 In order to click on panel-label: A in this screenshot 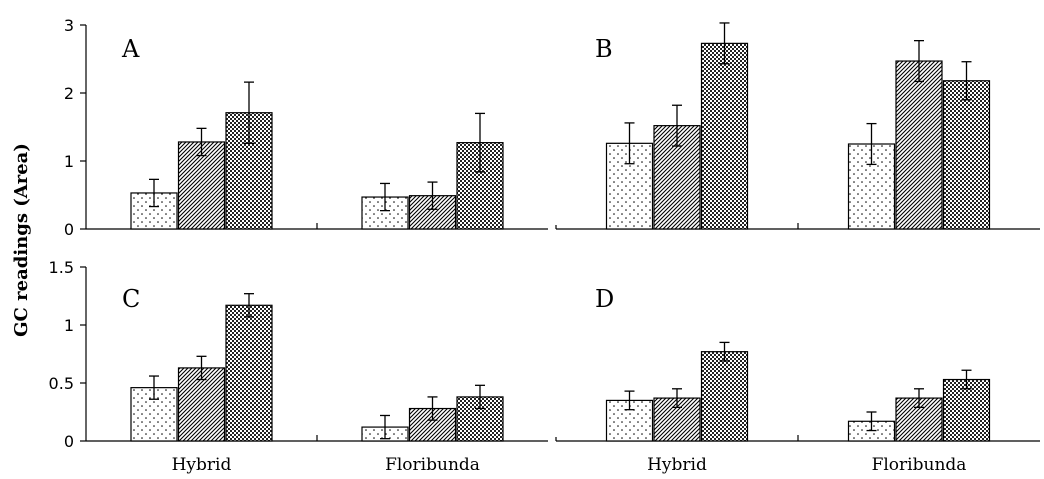, I will do `click(130, 49)`.